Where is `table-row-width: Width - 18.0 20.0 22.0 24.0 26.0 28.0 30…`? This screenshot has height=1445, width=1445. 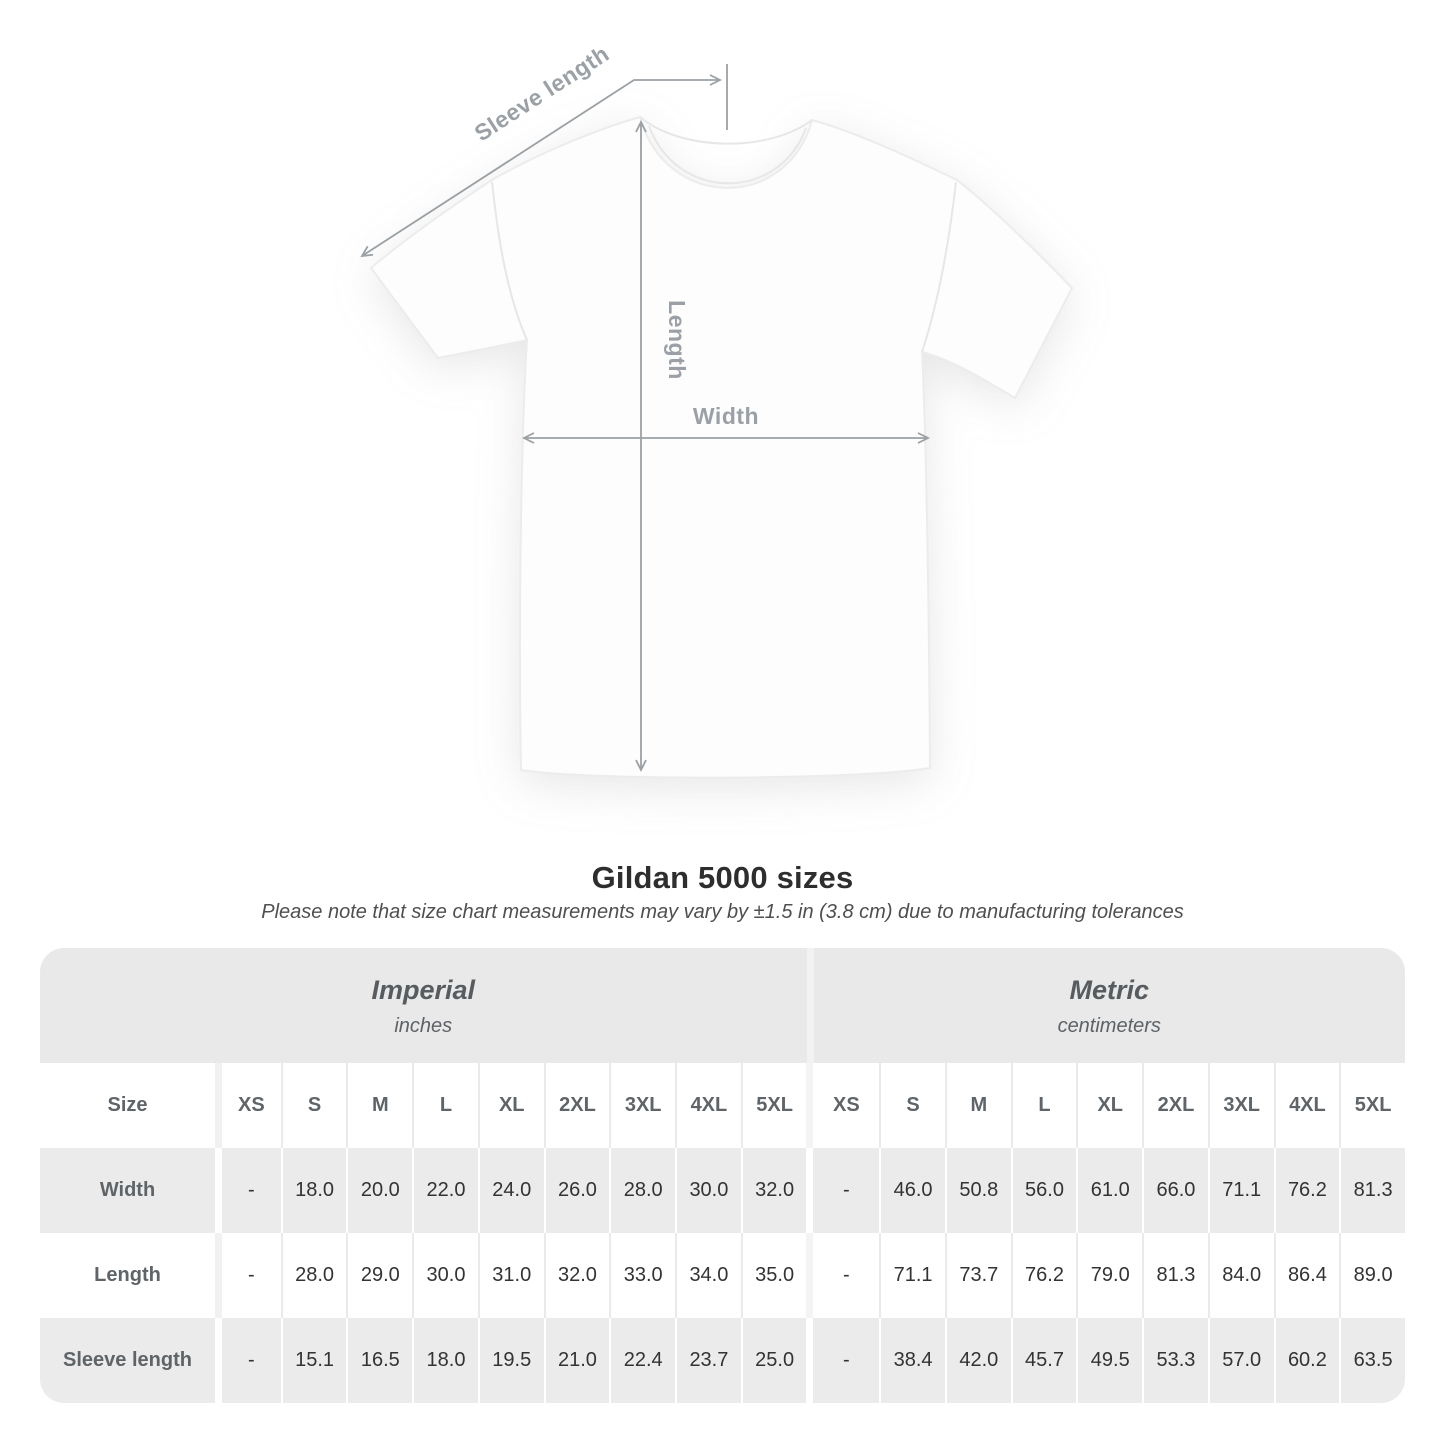 table-row-width: Width - 18.0 20.0 22.0 24.0 26.0 28.0 30… is located at coordinates (722, 1190).